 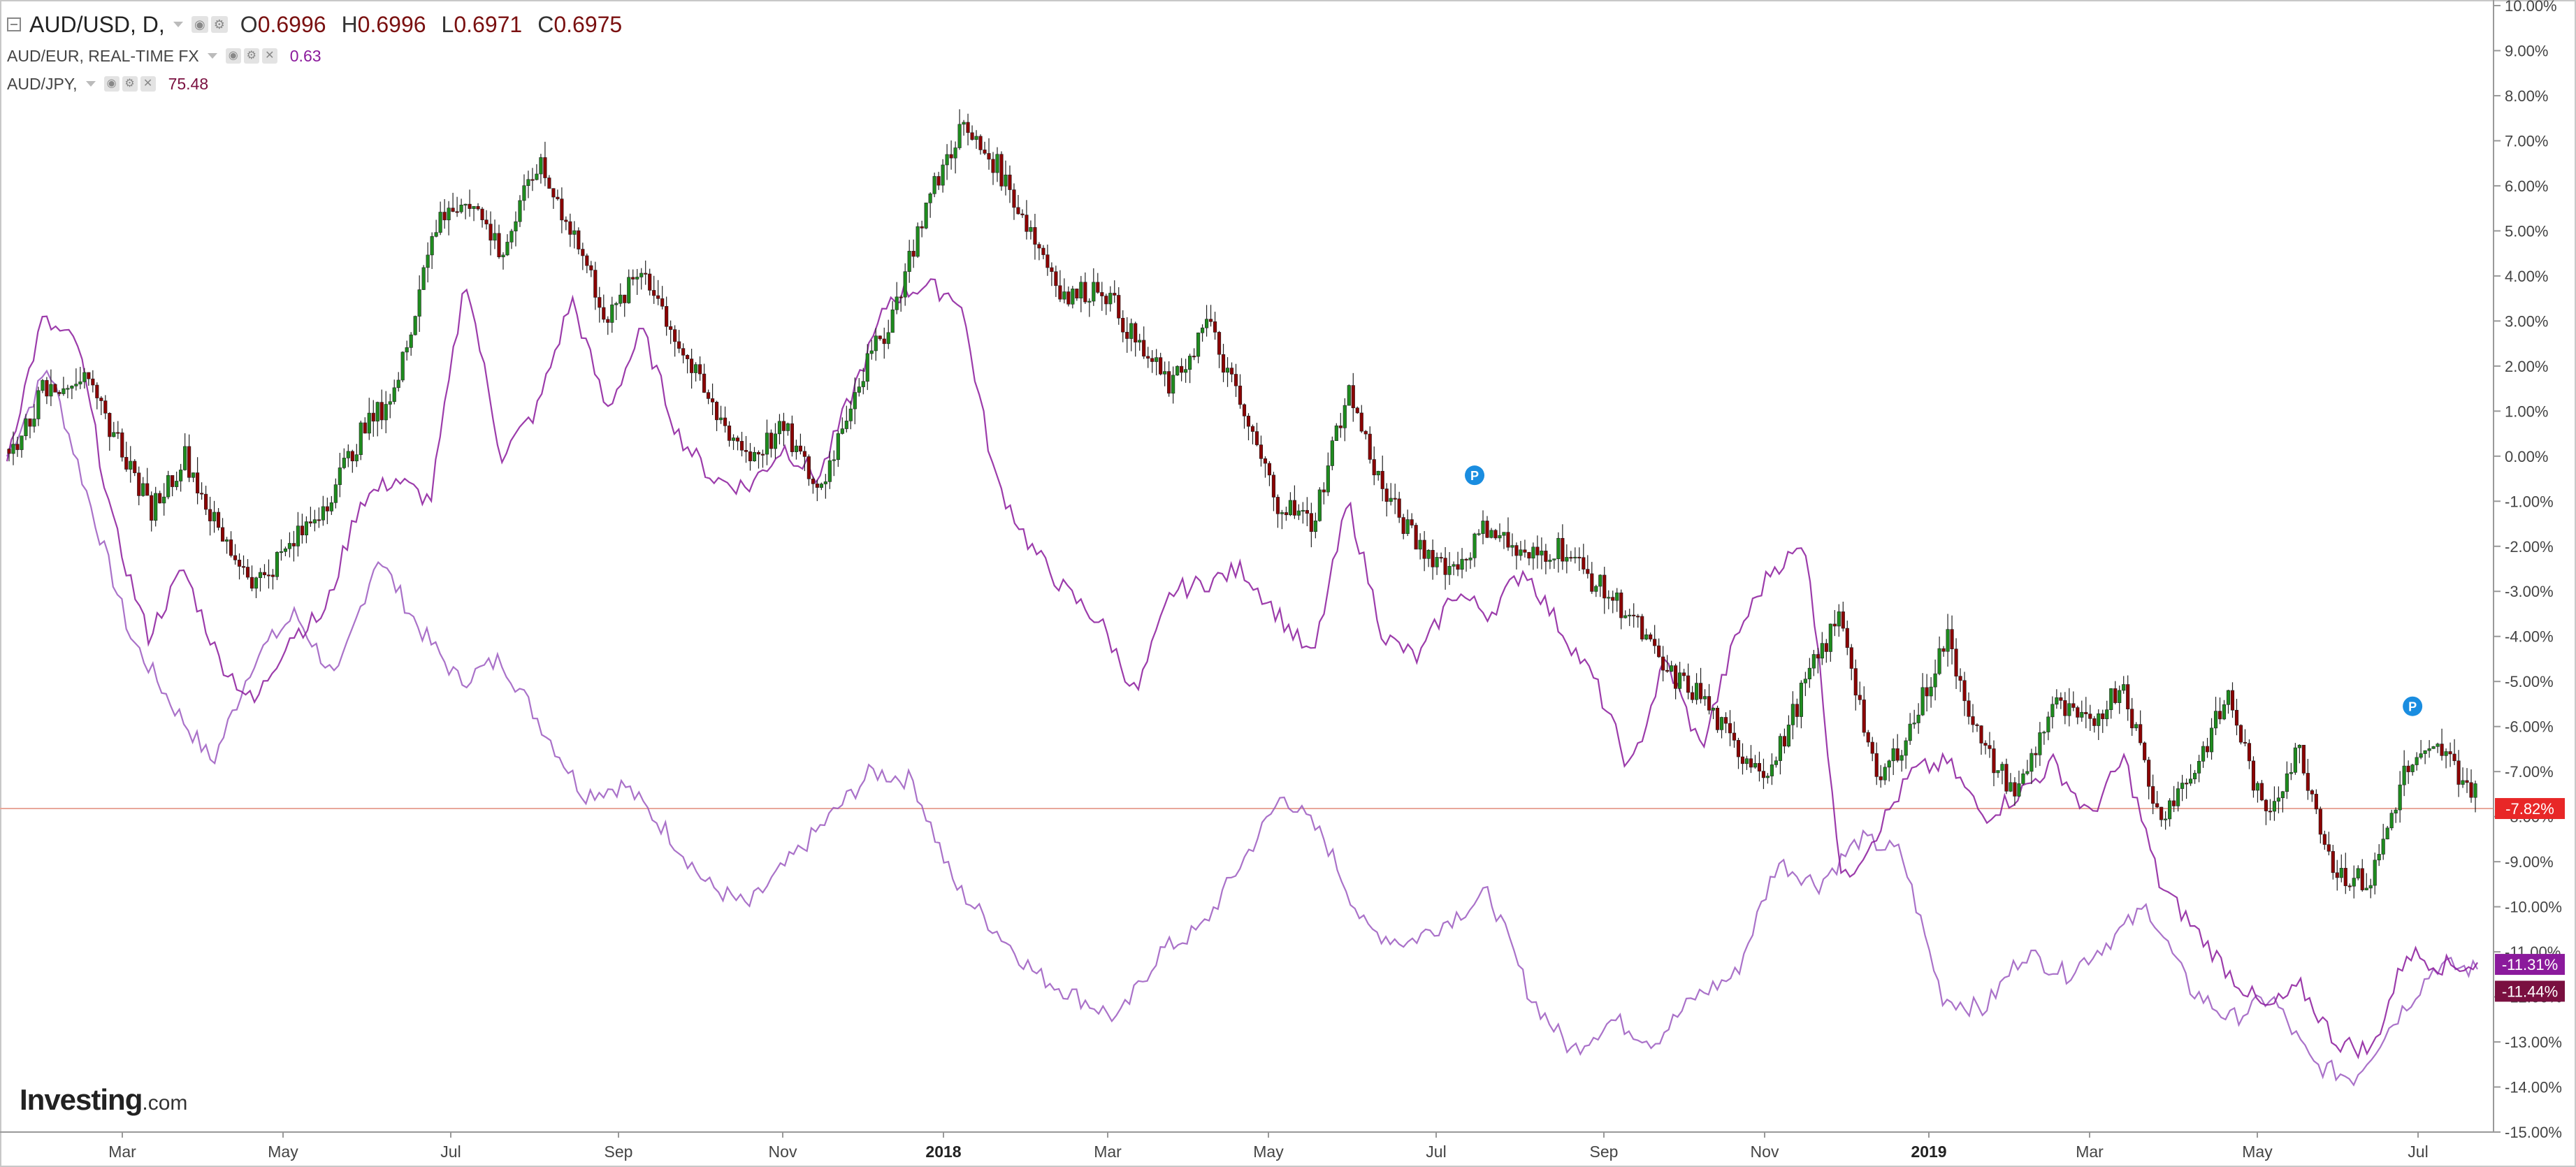 What do you see at coordinates (81, 1099) in the screenshot?
I see `logo-brand: Investing` at bounding box center [81, 1099].